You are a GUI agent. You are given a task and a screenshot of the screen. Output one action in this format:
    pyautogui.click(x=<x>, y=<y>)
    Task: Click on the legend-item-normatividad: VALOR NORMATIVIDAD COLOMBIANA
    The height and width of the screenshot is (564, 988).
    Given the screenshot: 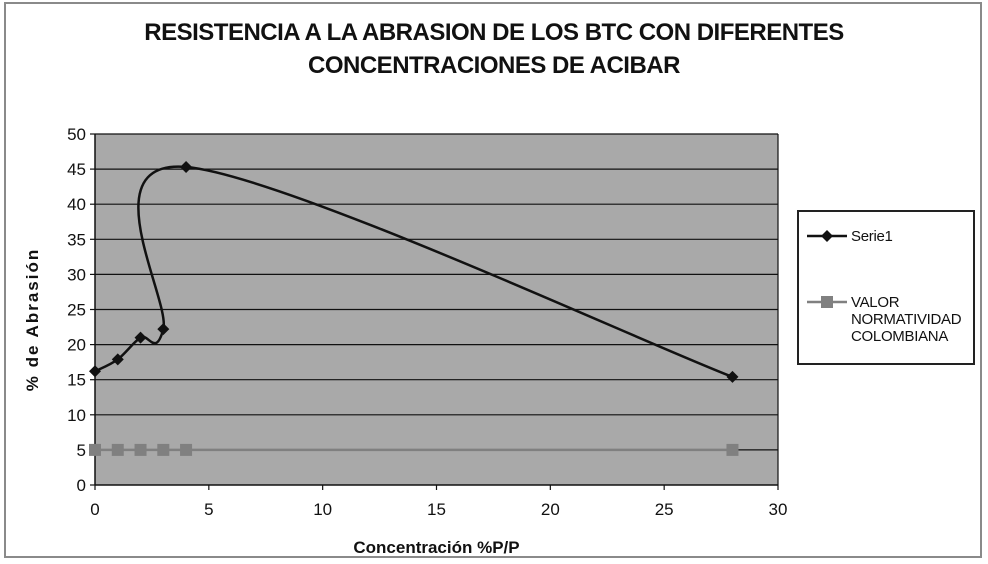 What is the action you would take?
    pyautogui.click(x=884, y=319)
    